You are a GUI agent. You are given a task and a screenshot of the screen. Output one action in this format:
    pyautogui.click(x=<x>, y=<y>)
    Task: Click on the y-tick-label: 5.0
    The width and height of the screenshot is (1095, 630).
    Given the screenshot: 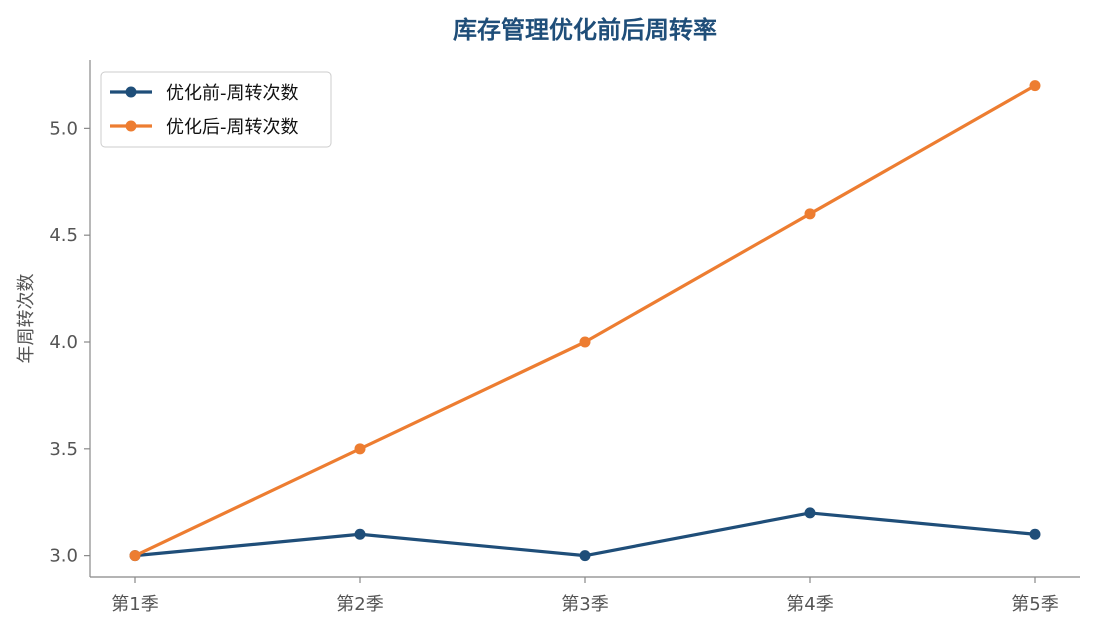 What is the action you would take?
    pyautogui.click(x=63, y=128)
    